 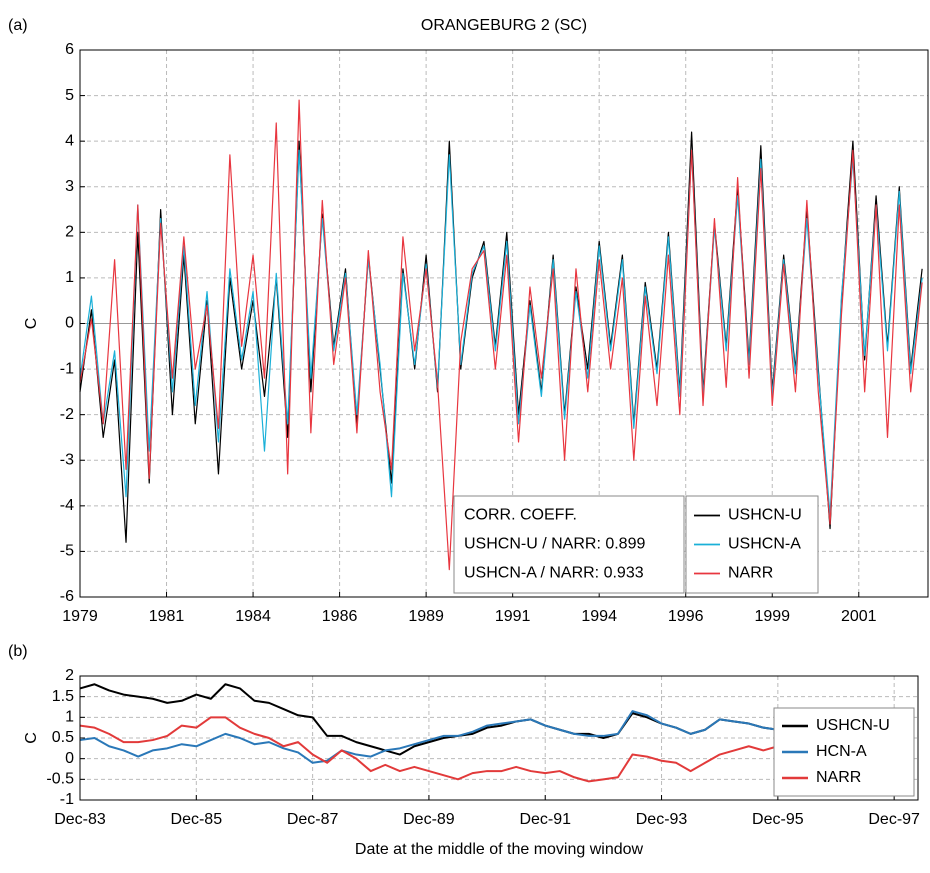 I want to click on annotation: USHCN-A / NARR: 0.933, so click(x=554, y=573).